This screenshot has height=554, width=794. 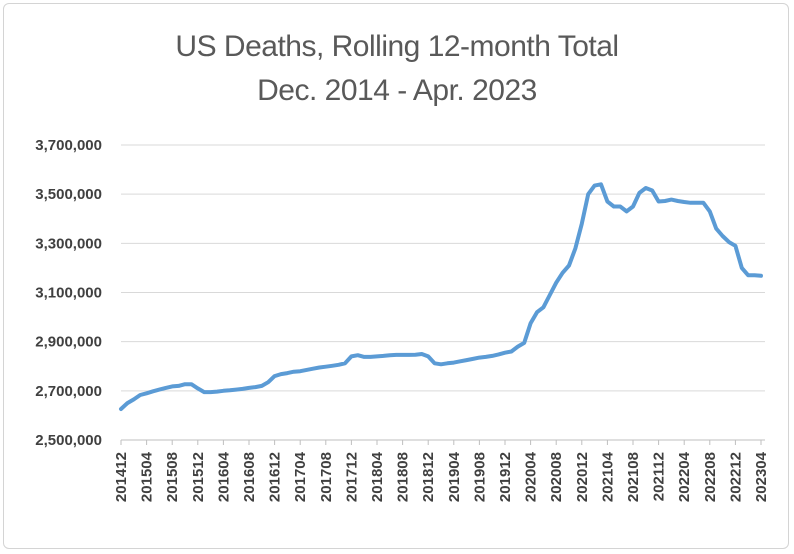 I want to click on x-tick-label: 202104, so click(x=607, y=476).